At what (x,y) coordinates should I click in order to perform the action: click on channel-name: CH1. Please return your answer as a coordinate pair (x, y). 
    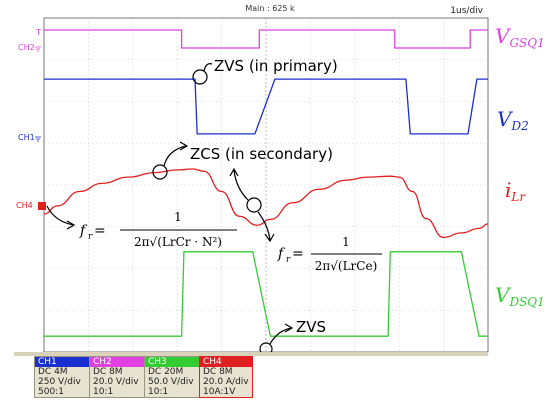
    Looking at the image, I should click on (62, 362).